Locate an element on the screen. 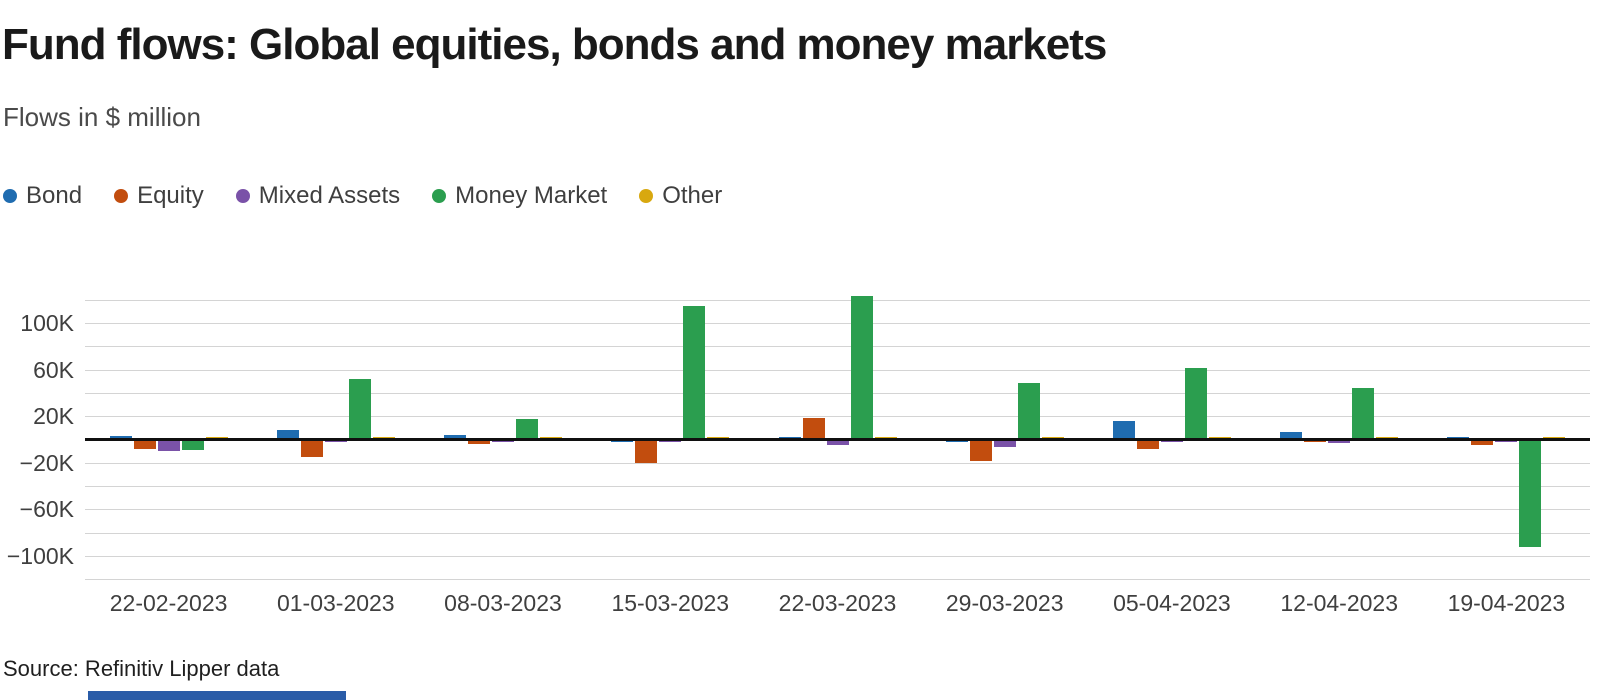 This screenshot has height=700, width=1600. legend-label: Equity is located at coordinates (170, 195).